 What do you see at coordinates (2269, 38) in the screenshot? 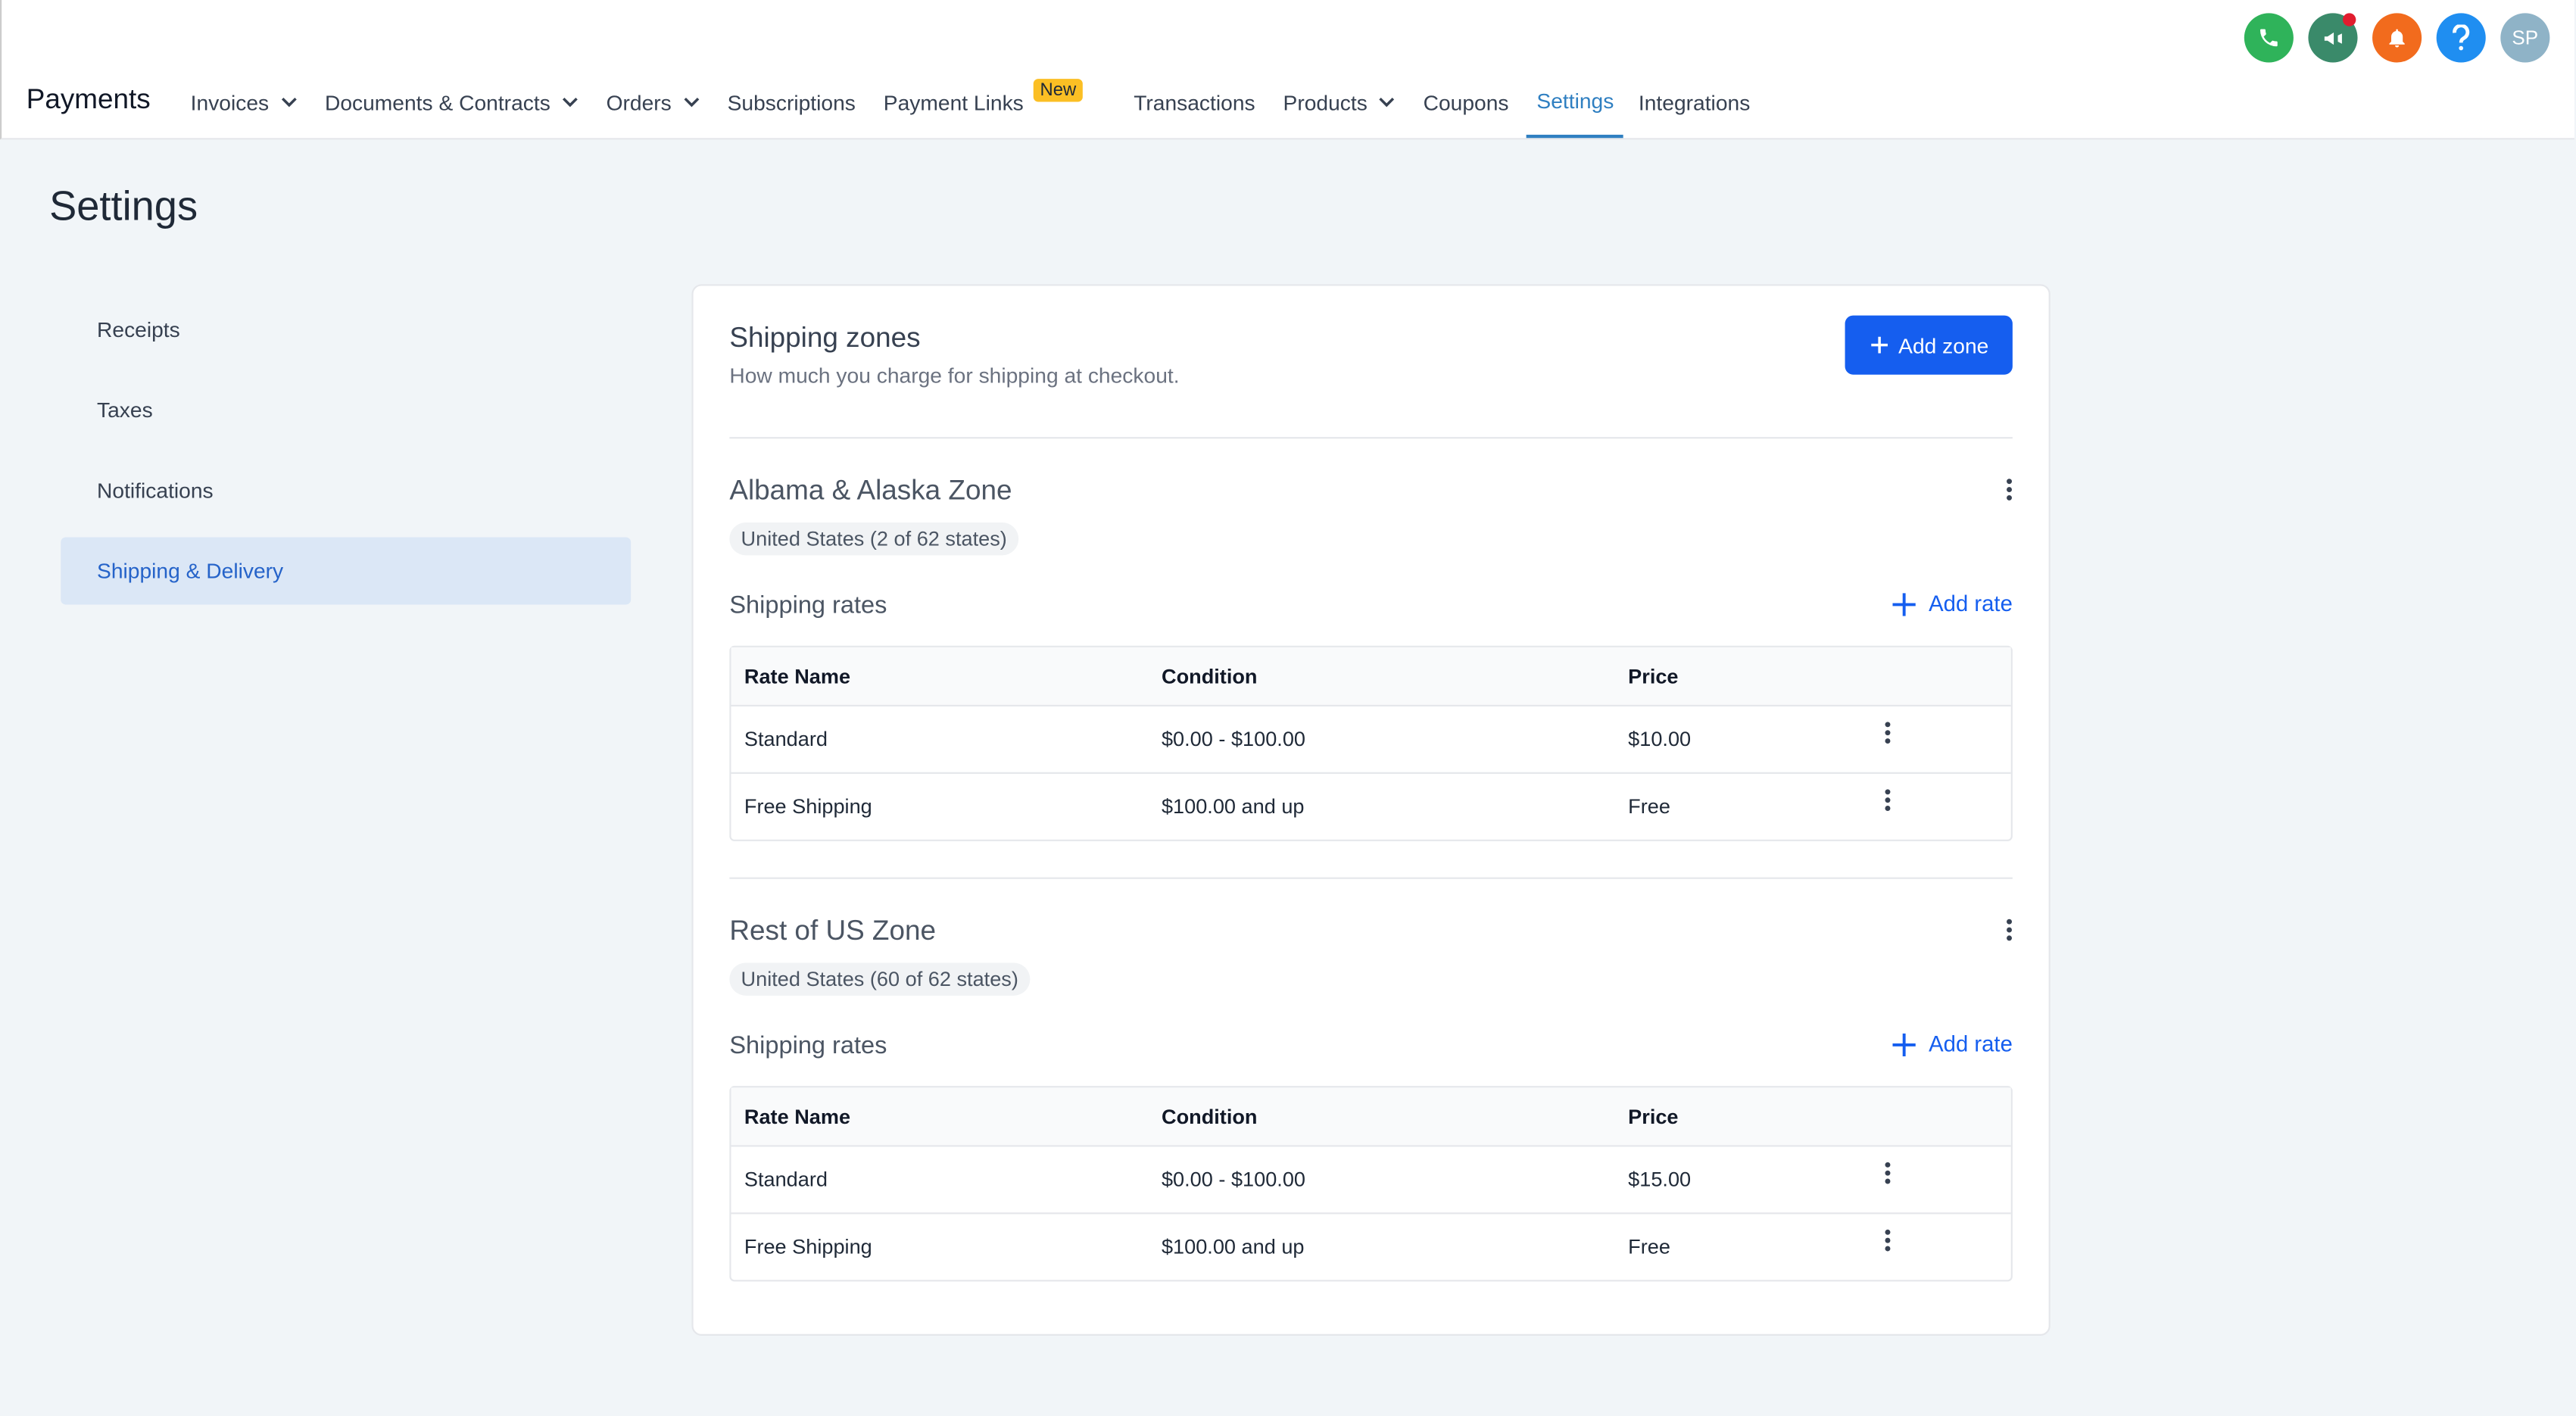
I see `phone-icon` at bounding box center [2269, 38].